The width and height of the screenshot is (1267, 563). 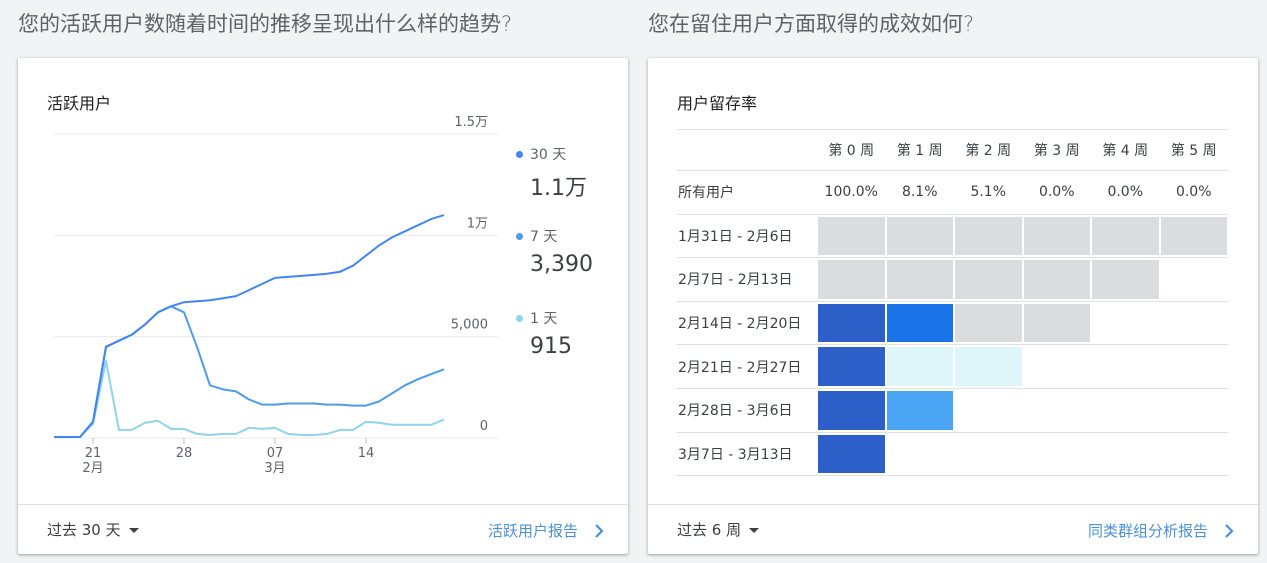 What do you see at coordinates (919, 192) in the screenshot?
I see `retention-percent: 8.1%` at bounding box center [919, 192].